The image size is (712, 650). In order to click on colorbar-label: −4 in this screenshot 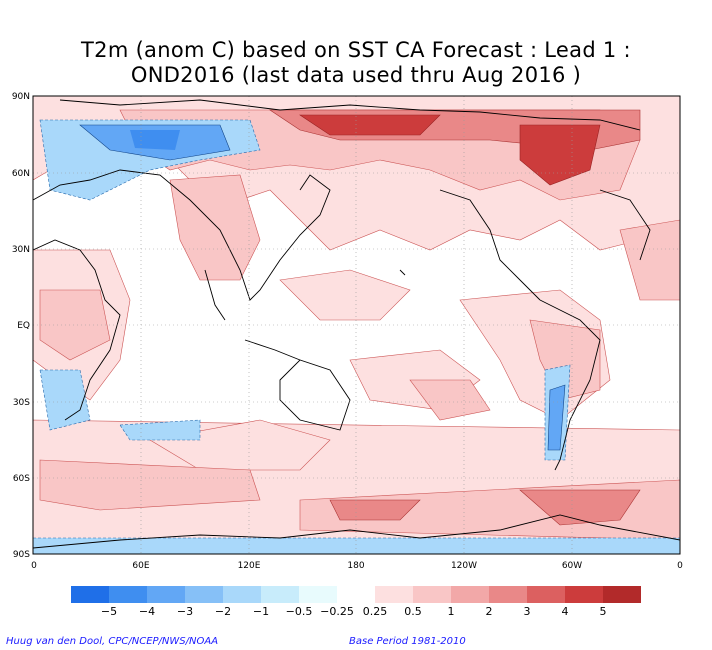, I will do `click(147, 611)`.